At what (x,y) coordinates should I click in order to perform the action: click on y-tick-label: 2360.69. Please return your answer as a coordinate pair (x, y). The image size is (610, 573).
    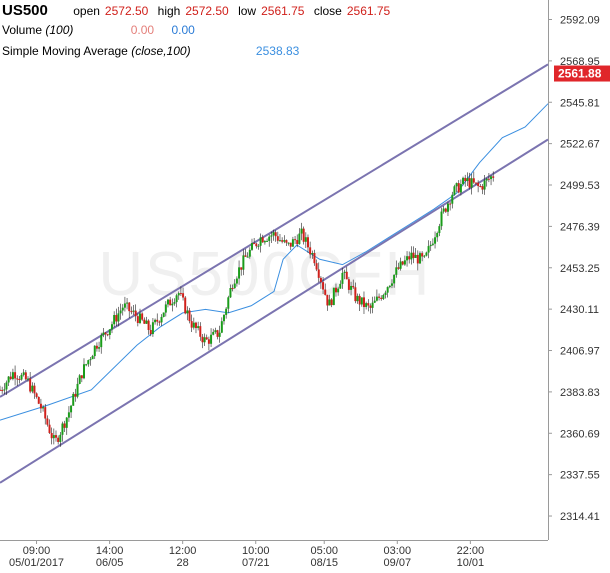
    Looking at the image, I should click on (580, 434).